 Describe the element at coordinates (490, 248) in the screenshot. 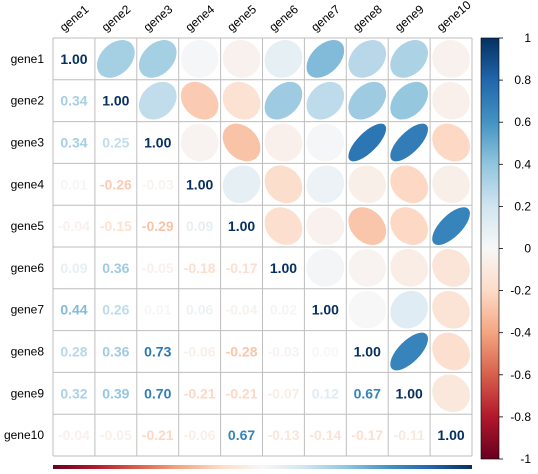

I see `colorbar` at that location.